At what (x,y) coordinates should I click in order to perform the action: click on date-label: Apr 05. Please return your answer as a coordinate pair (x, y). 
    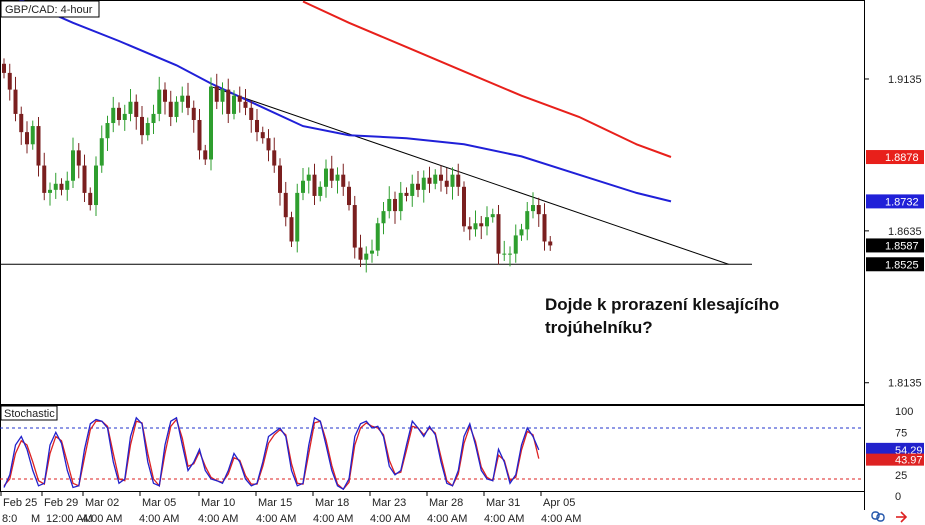
    Looking at the image, I should click on (559, 503).